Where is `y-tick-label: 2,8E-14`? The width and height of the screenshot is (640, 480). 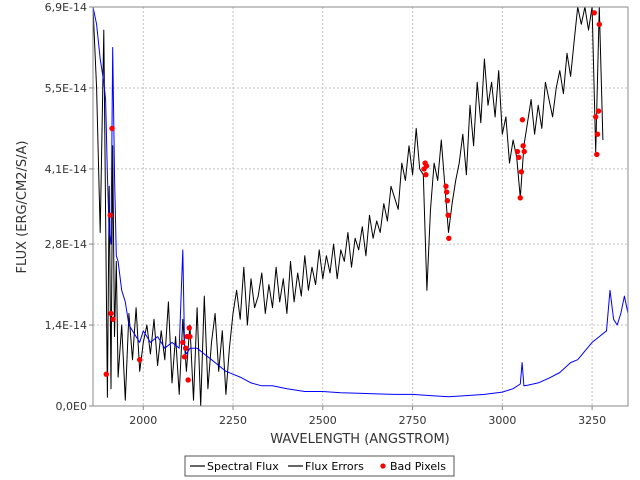 y-tick-label: 2,8E-14 is located at coordinates (66, 244).